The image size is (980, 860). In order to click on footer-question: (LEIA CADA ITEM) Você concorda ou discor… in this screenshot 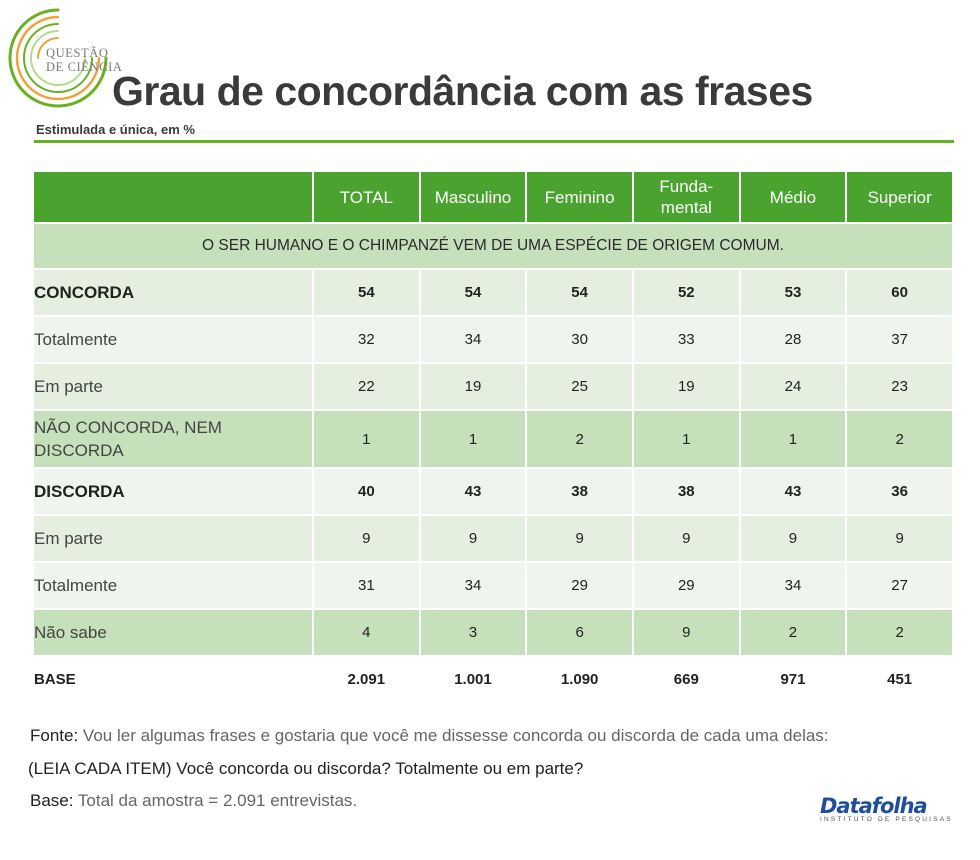, I will do `click(306, 768)`.